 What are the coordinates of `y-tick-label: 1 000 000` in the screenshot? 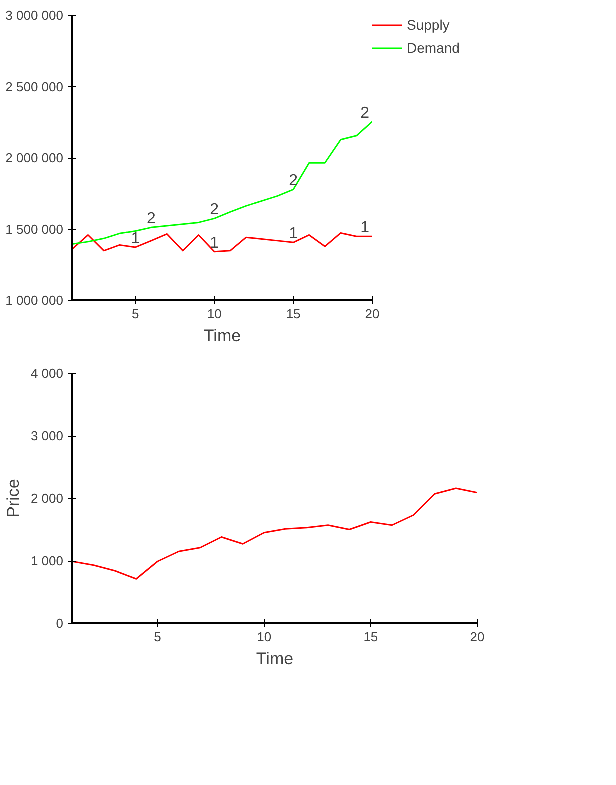 It's located at (35, 300).